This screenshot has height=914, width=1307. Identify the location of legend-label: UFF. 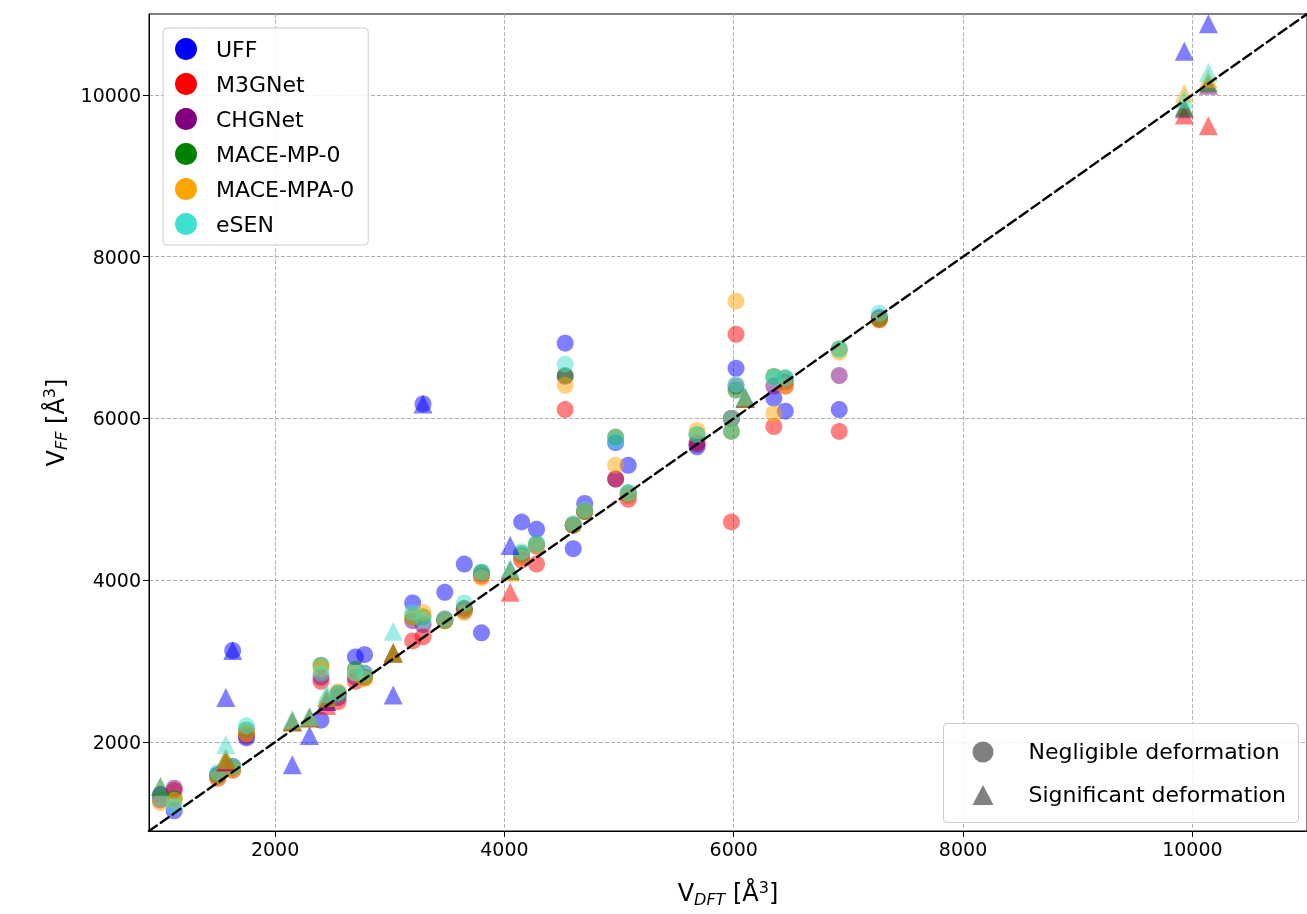
(237, 49).